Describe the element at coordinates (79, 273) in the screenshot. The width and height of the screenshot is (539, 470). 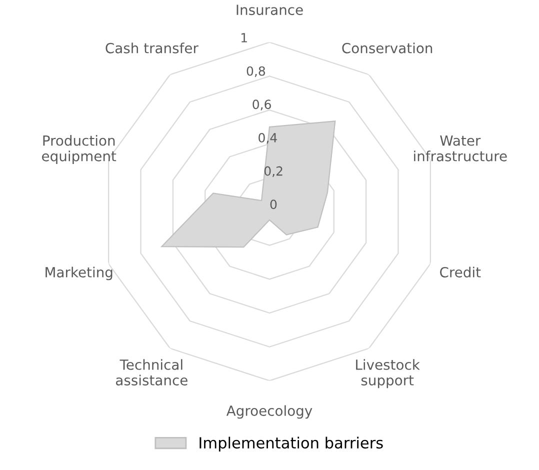
I see `spoke-label: Marketing` at that location.